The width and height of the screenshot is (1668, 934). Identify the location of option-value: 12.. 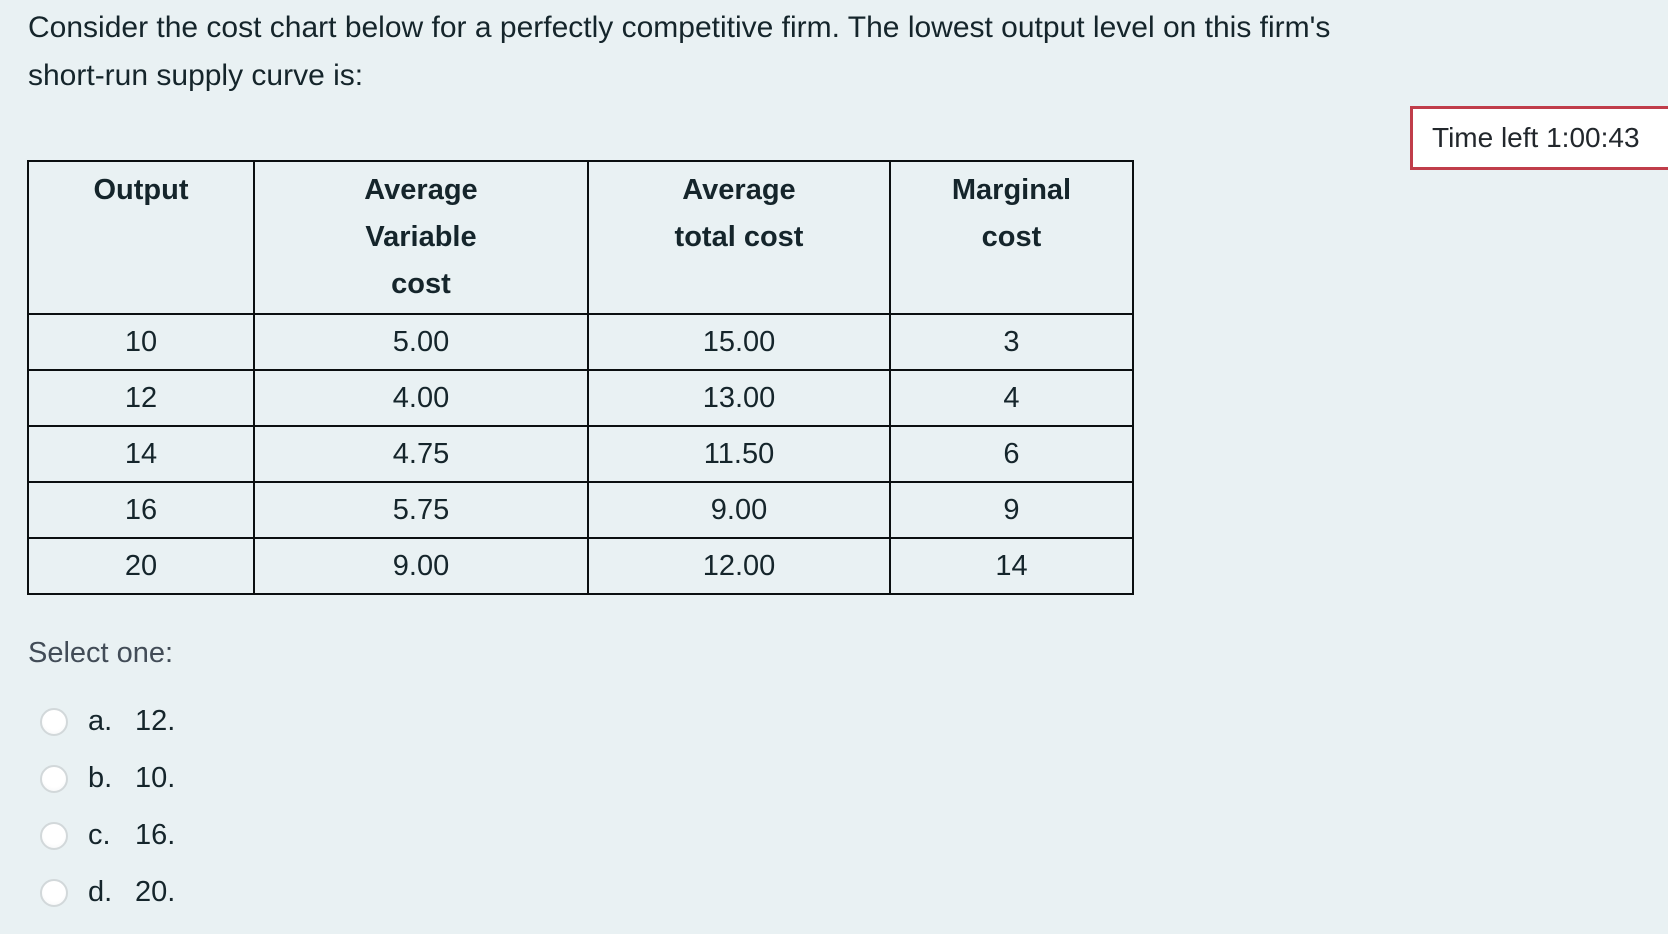
(155, 721).